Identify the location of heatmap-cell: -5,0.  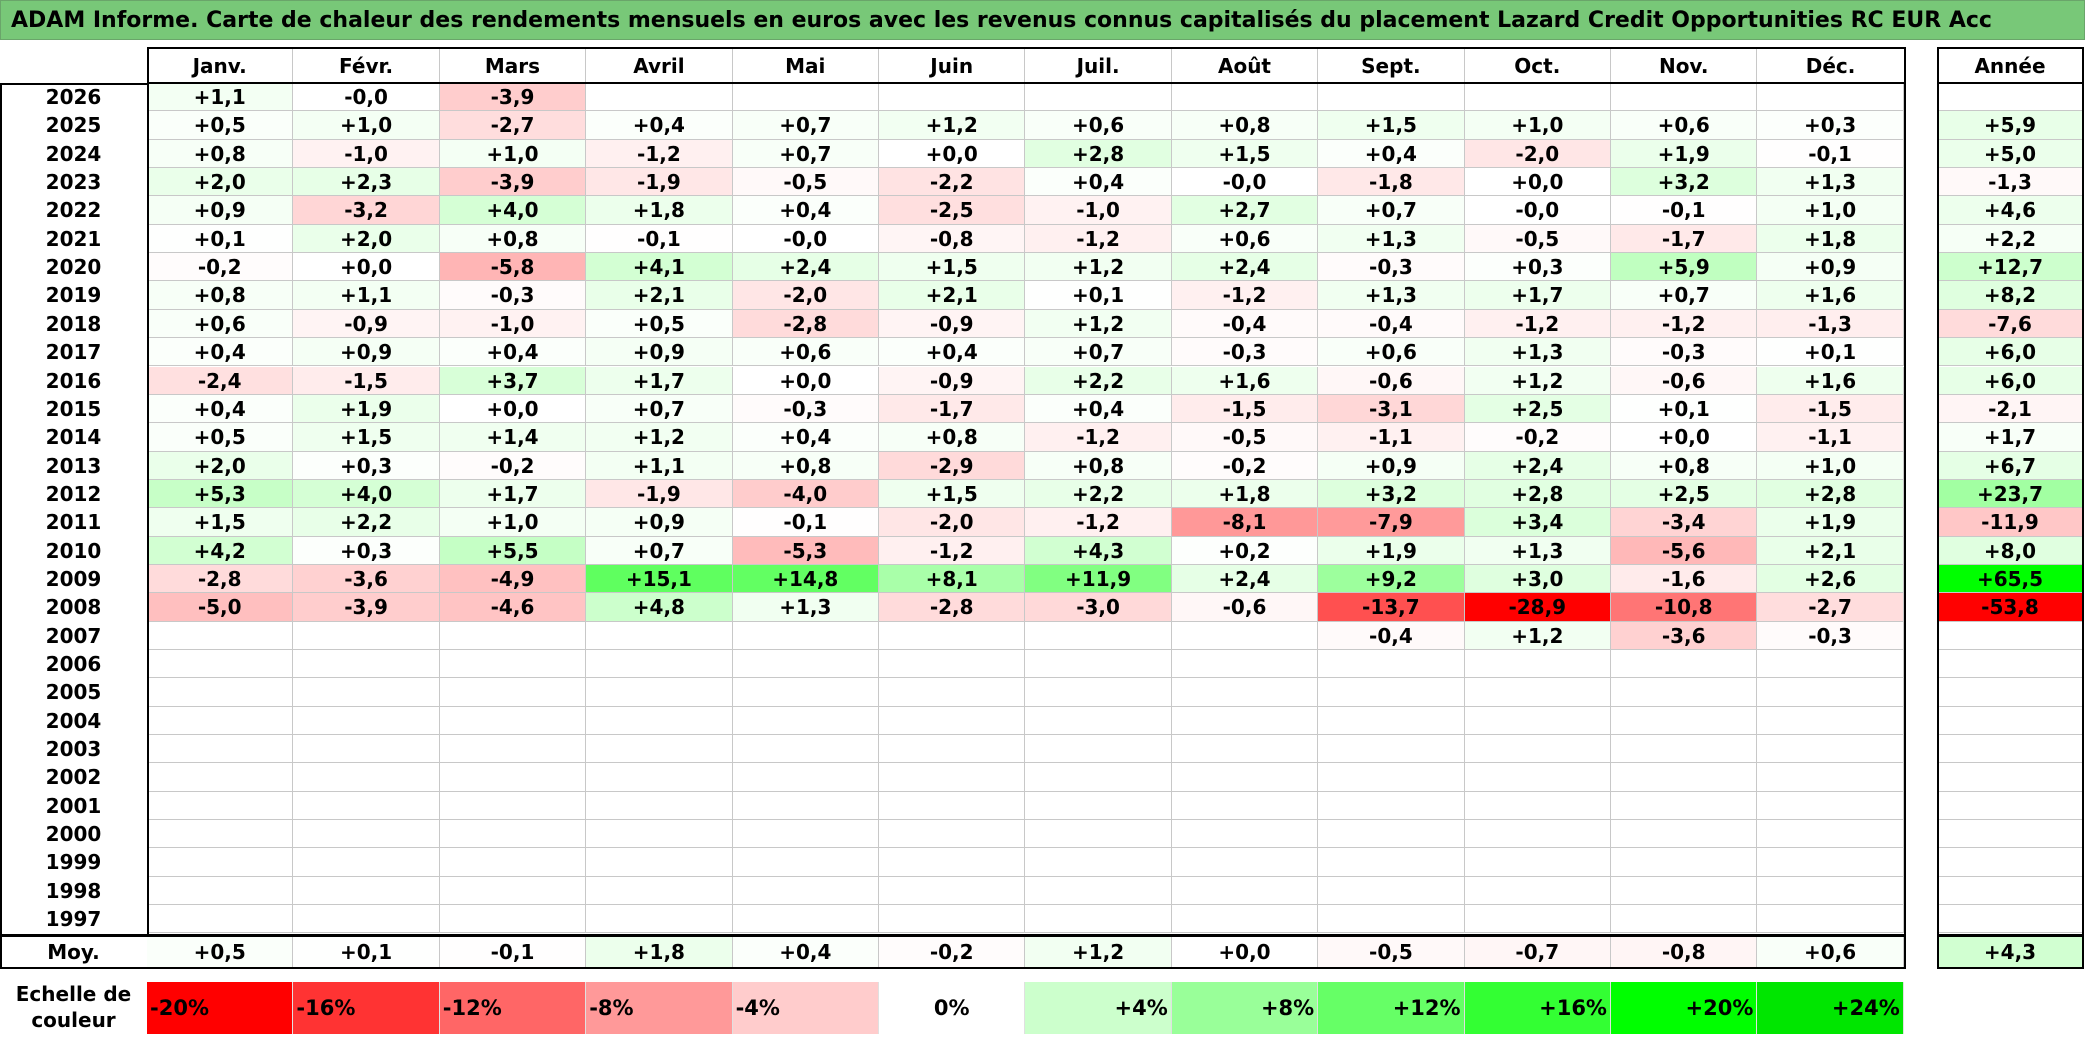
(220, 607).